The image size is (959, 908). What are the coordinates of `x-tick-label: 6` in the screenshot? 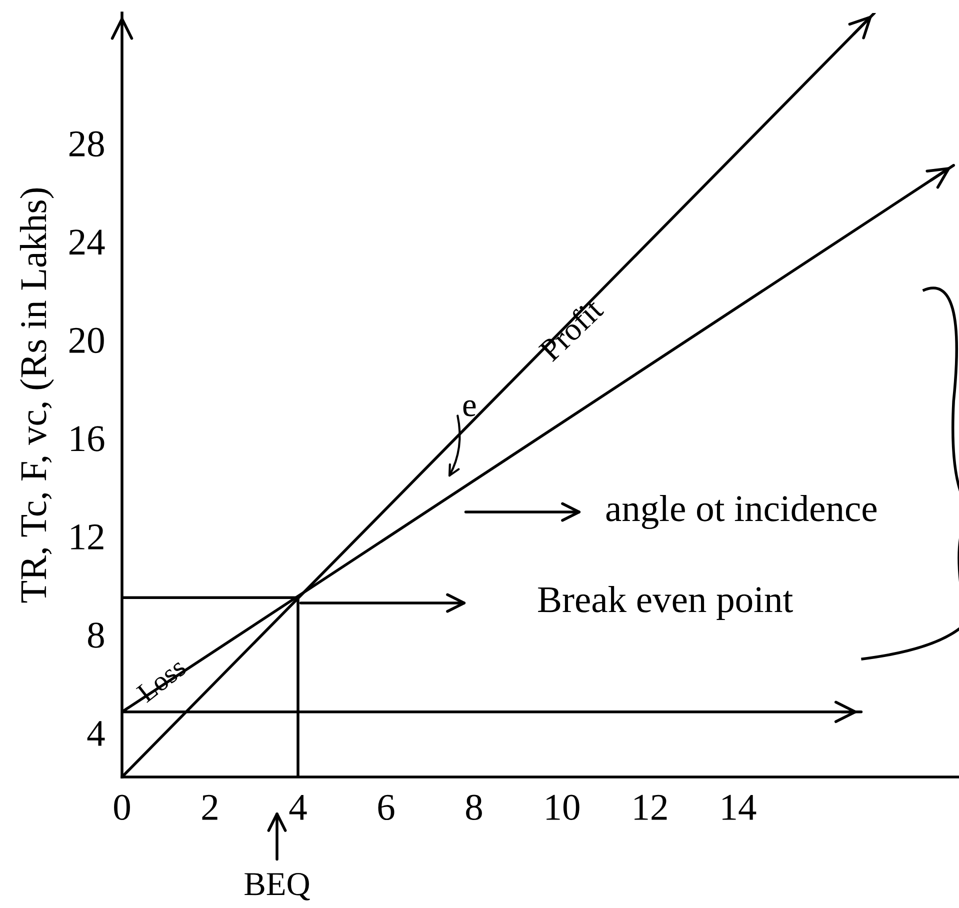 It's located at (386, 807).